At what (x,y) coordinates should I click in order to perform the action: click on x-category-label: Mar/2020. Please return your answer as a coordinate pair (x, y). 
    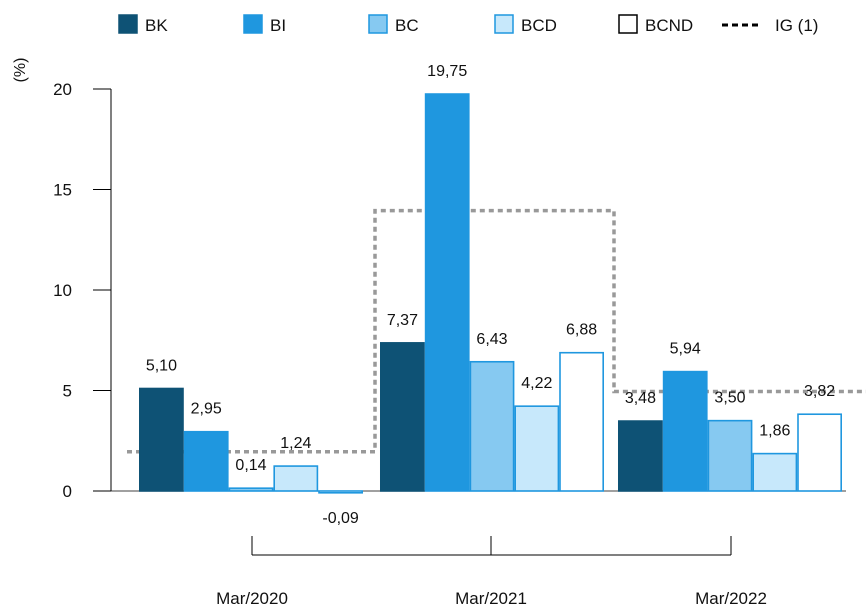
    Looking at the image, I should click on (252, 598).